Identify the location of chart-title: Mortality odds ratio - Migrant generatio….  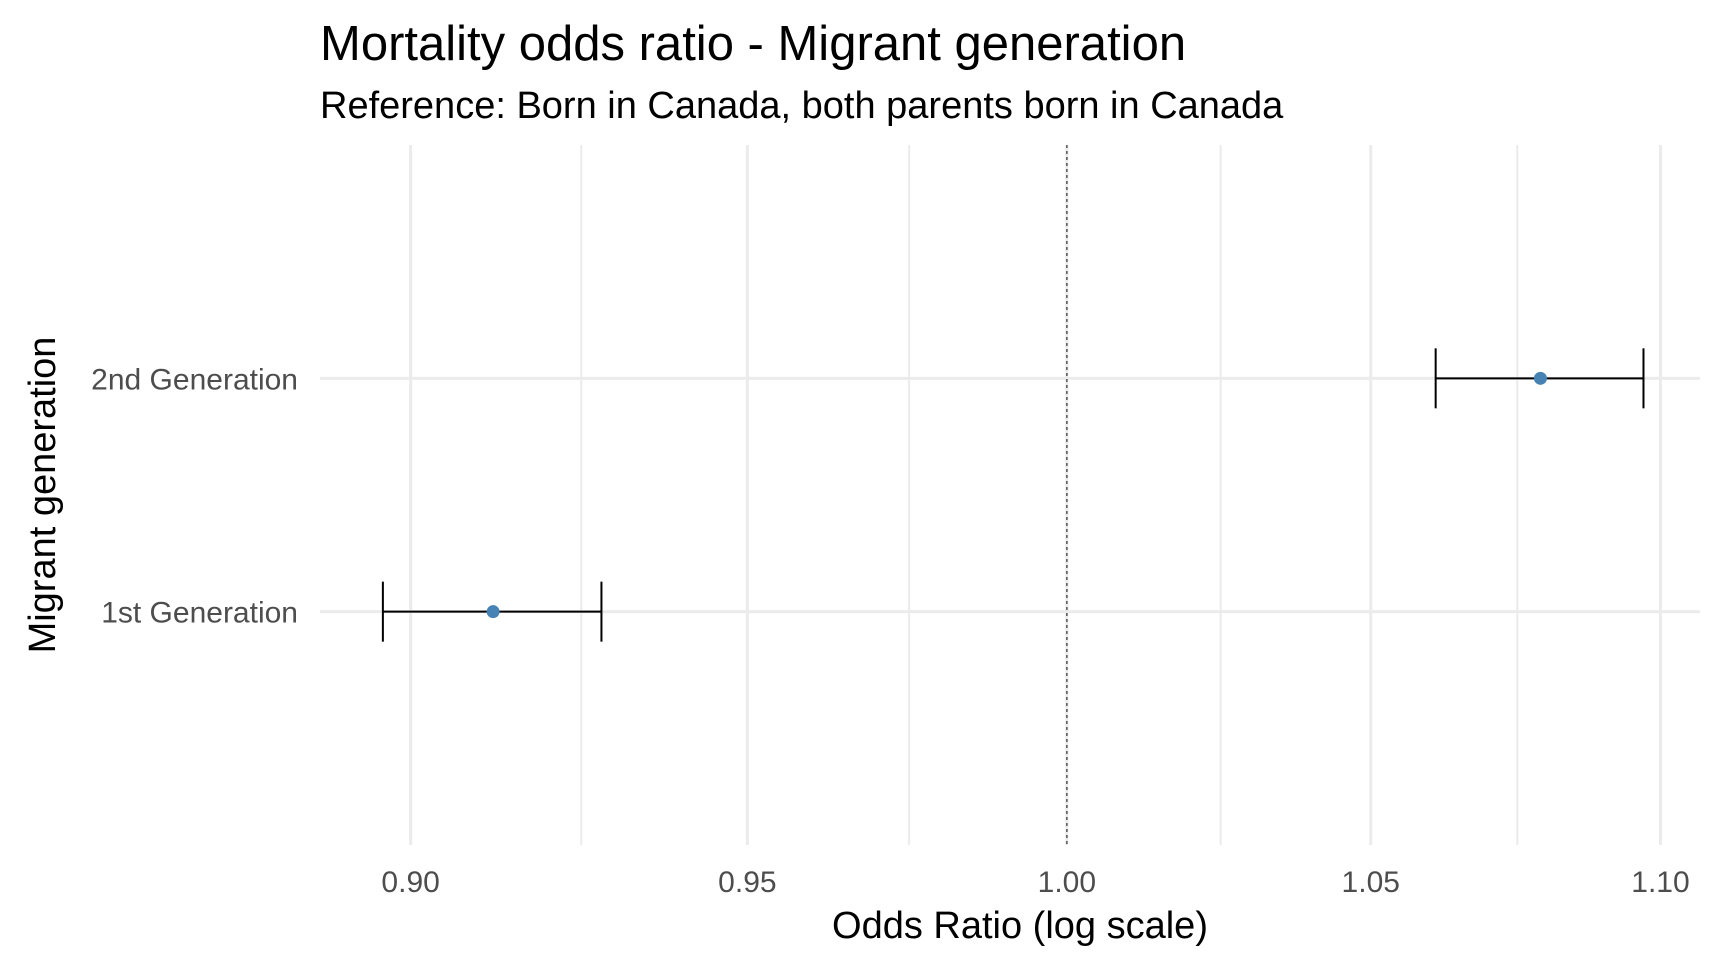
(753, 44).